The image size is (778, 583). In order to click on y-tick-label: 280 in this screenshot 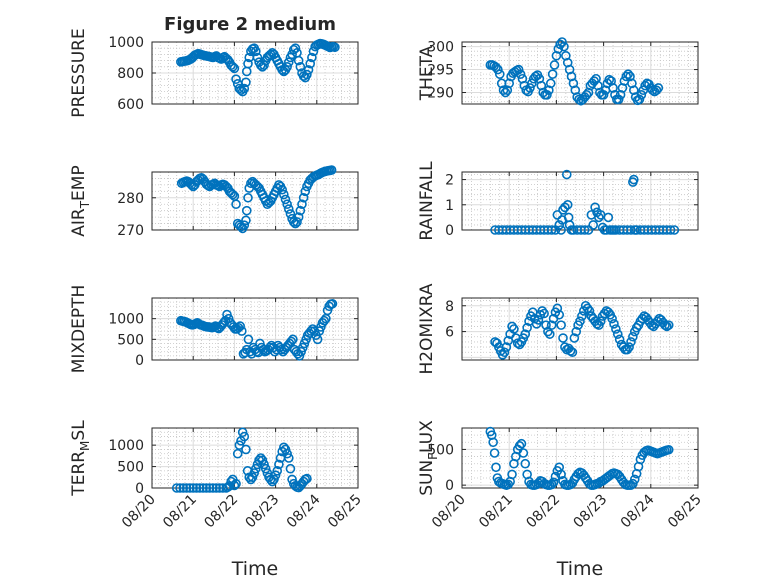, I will do `click(130, 199)`.